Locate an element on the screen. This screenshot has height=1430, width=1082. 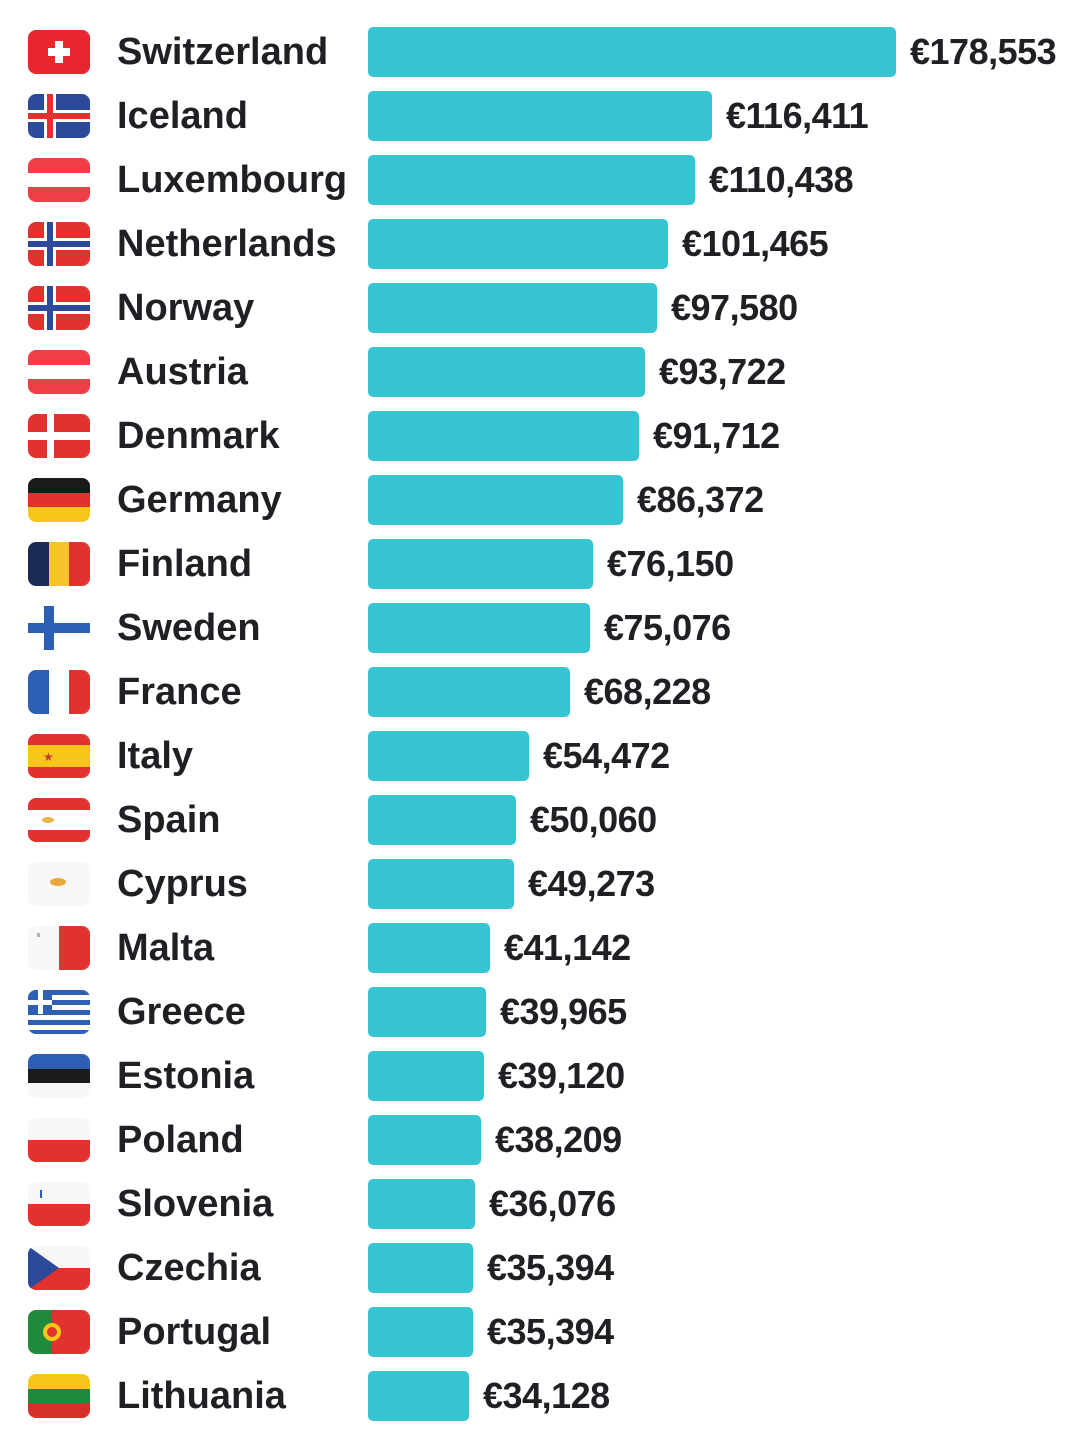
netherlands-flag-icon is located at coordinates (59, 244).